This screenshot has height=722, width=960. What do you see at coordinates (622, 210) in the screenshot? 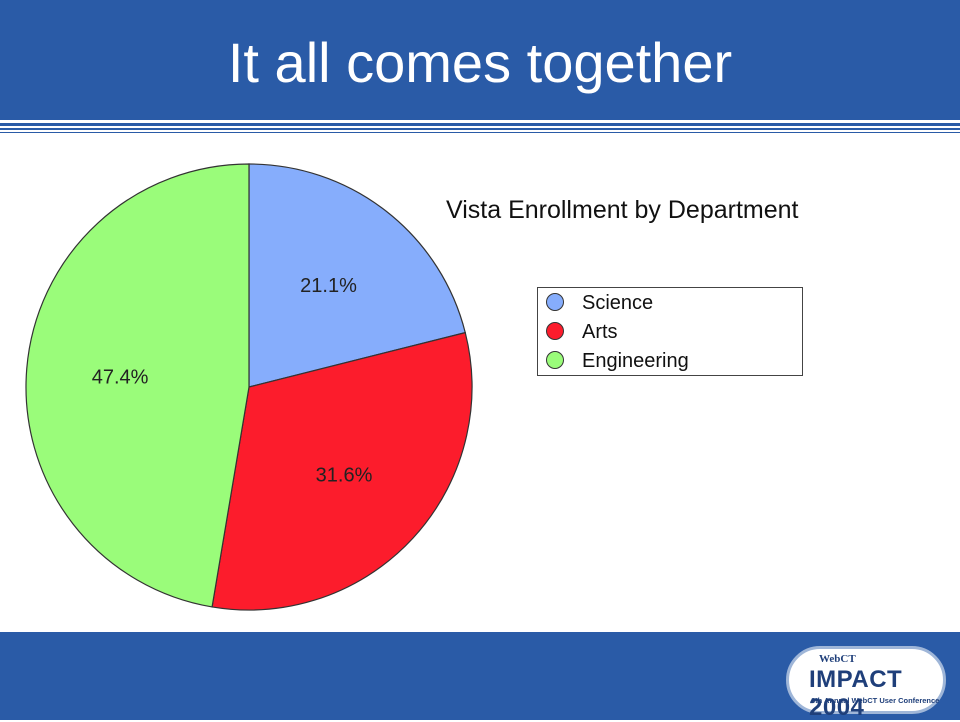
I see `chart-title: Vista Enrollment by Department` at bounding box center [622, 210].